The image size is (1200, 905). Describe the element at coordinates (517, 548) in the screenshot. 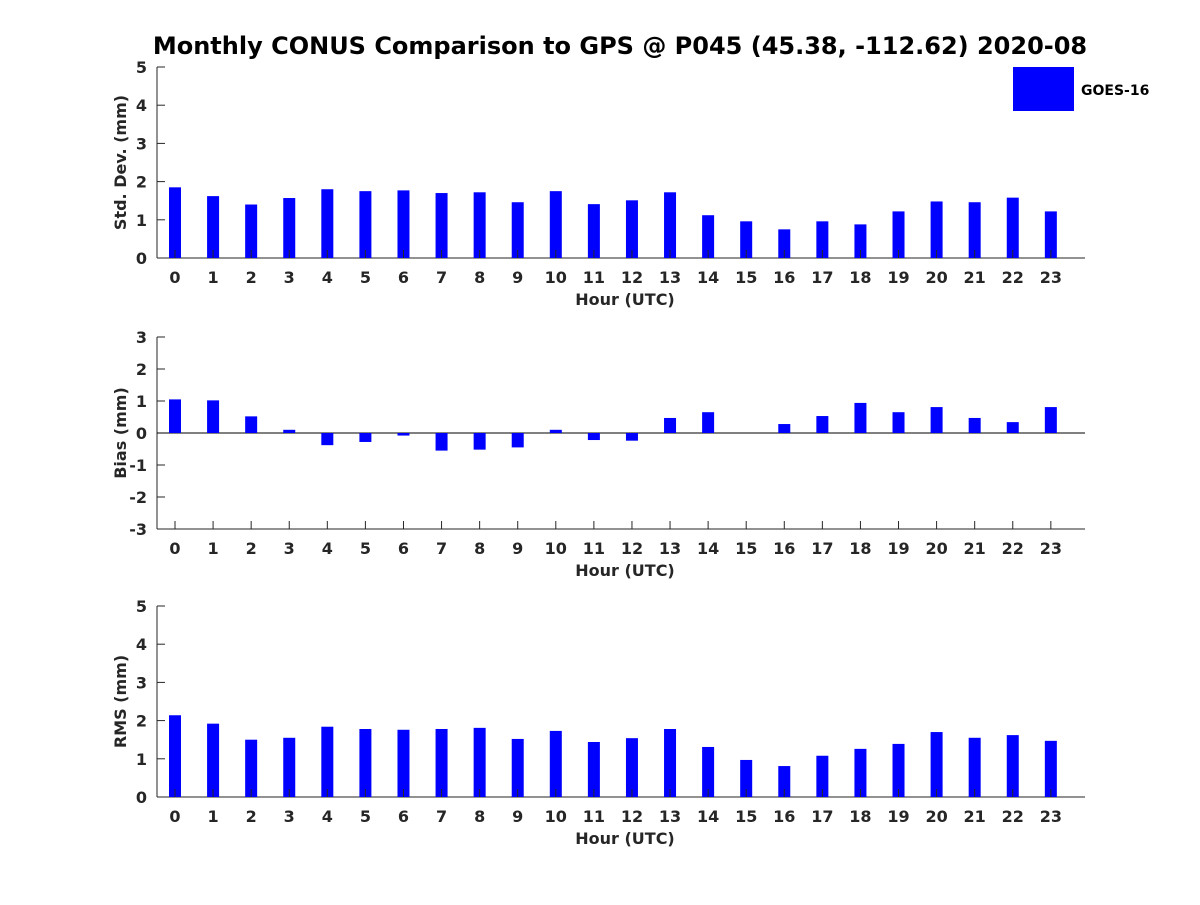

I see `bias-x-tick-label: 9` at that location.